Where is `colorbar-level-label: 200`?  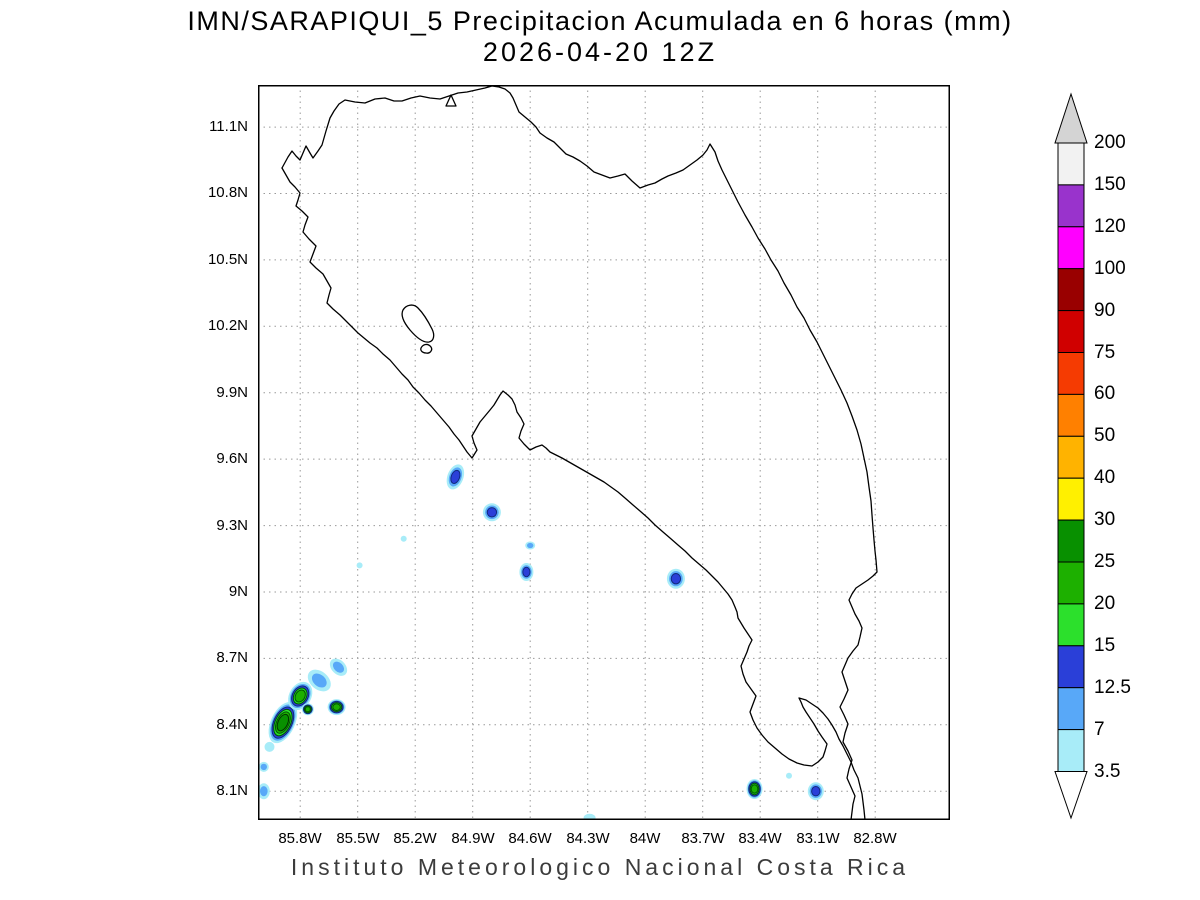 colorbar-level-label: 200 is located at coordinates (1110, 142).